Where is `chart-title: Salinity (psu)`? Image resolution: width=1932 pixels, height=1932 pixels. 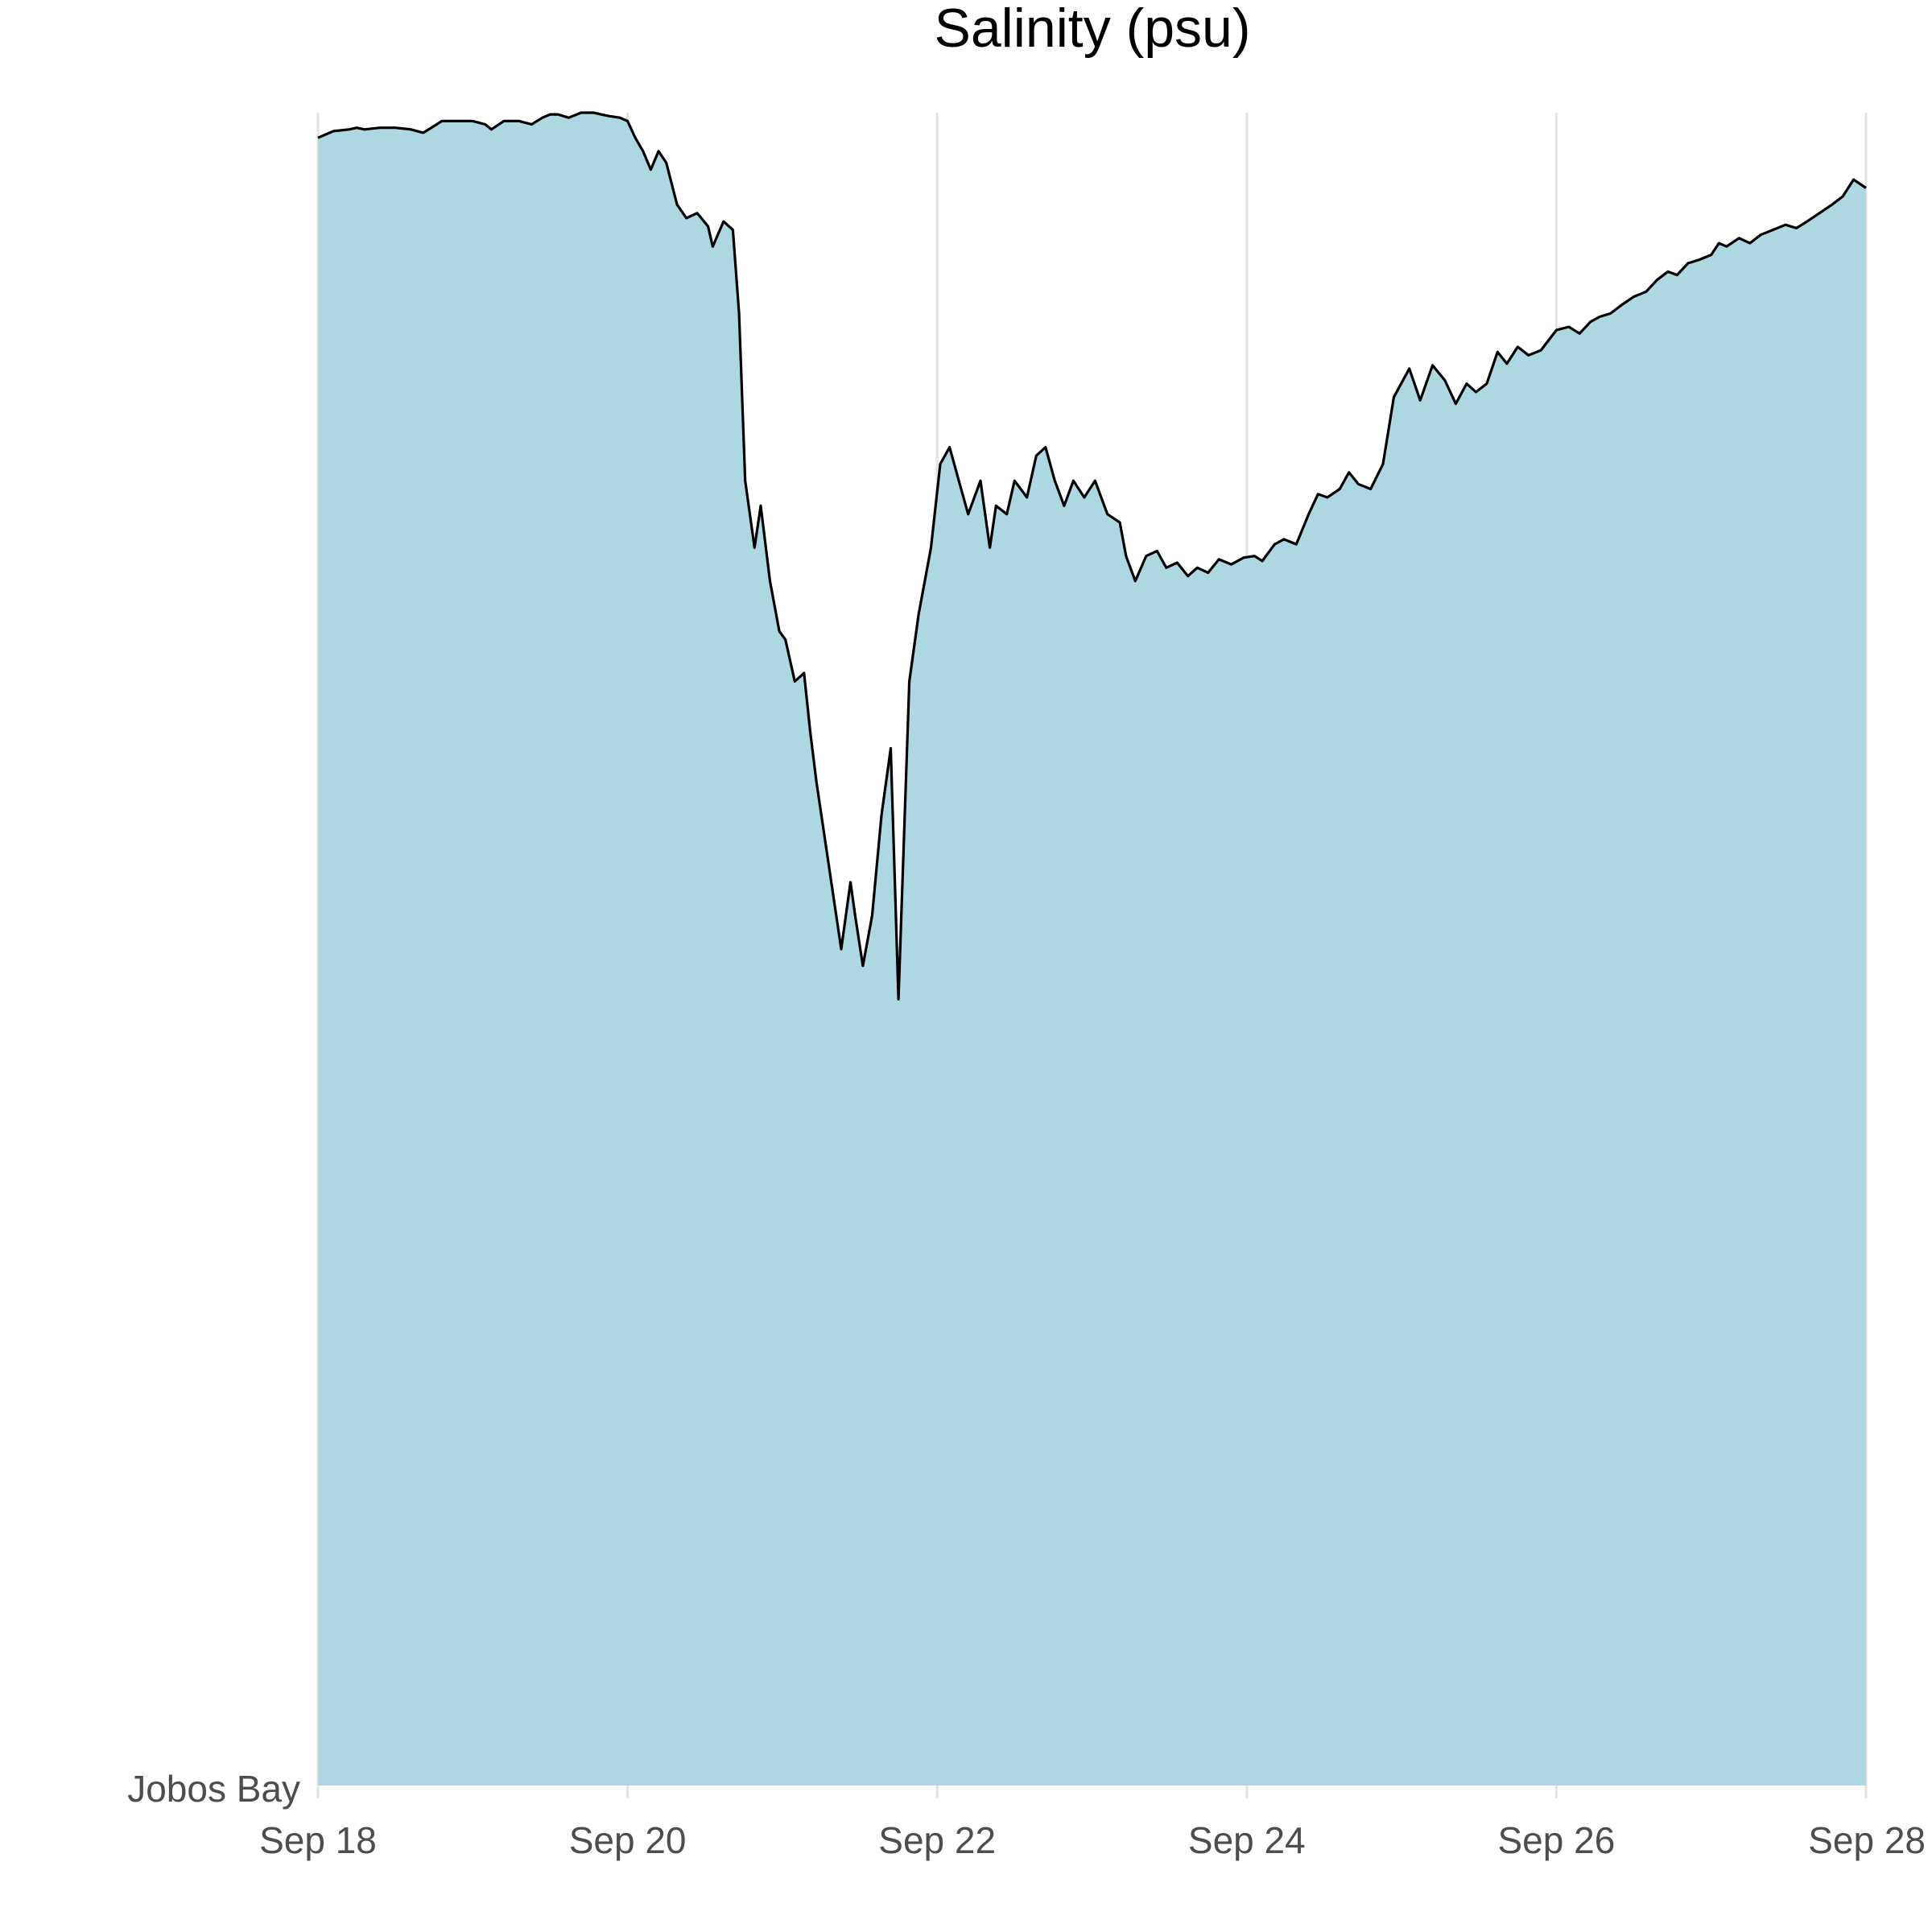 chart-title: Salinity (psu) is located at coordinates (1092, 29).